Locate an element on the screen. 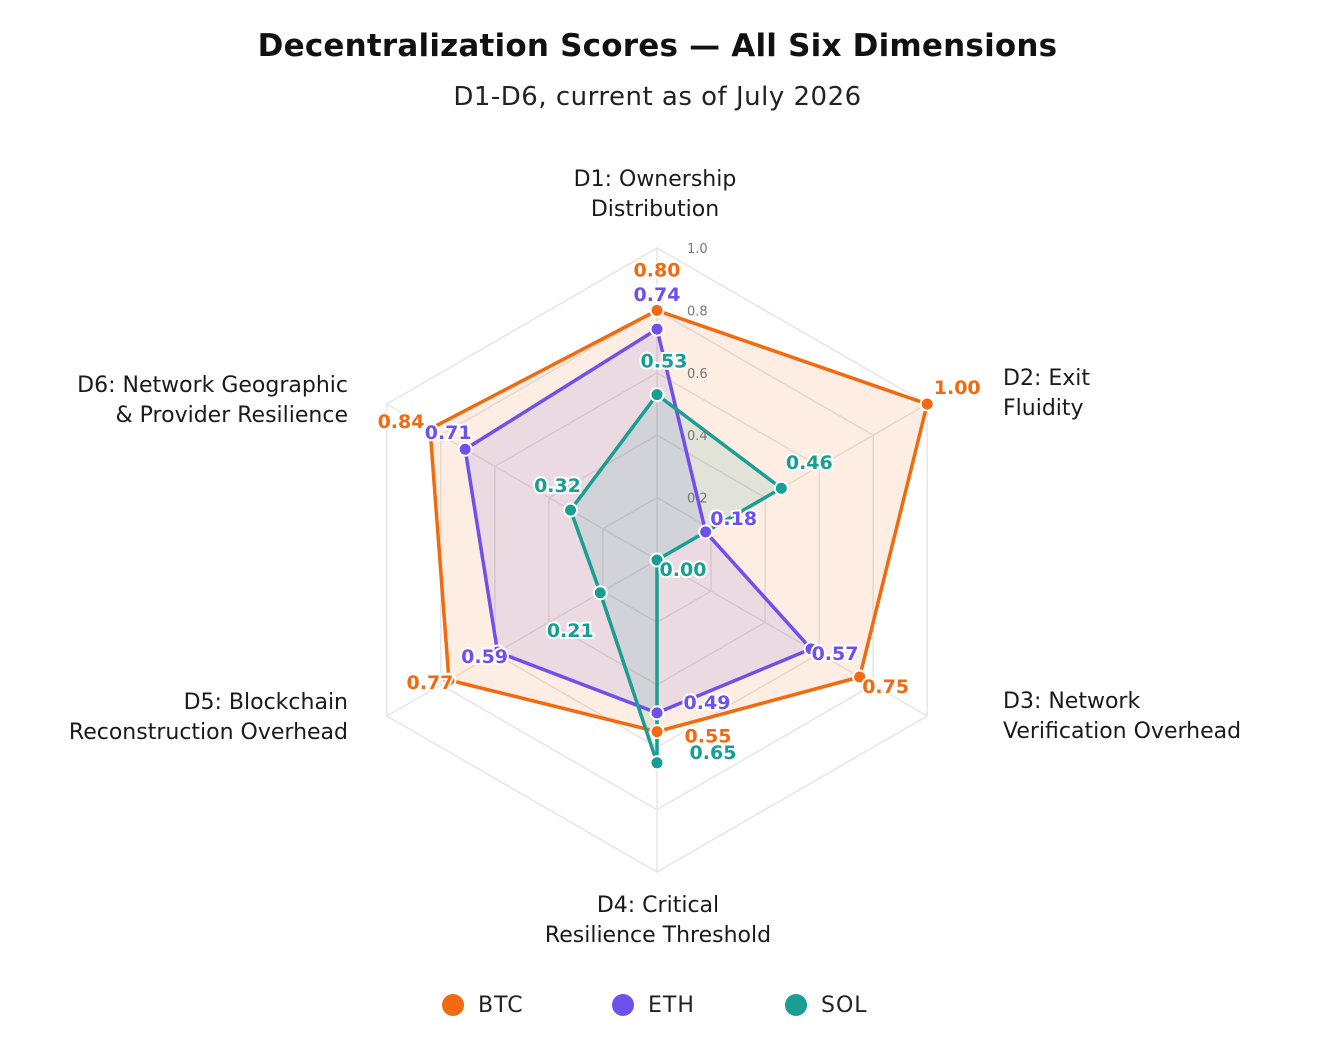  data-label-sol: 0.53 is located at coordinates (664, 362).